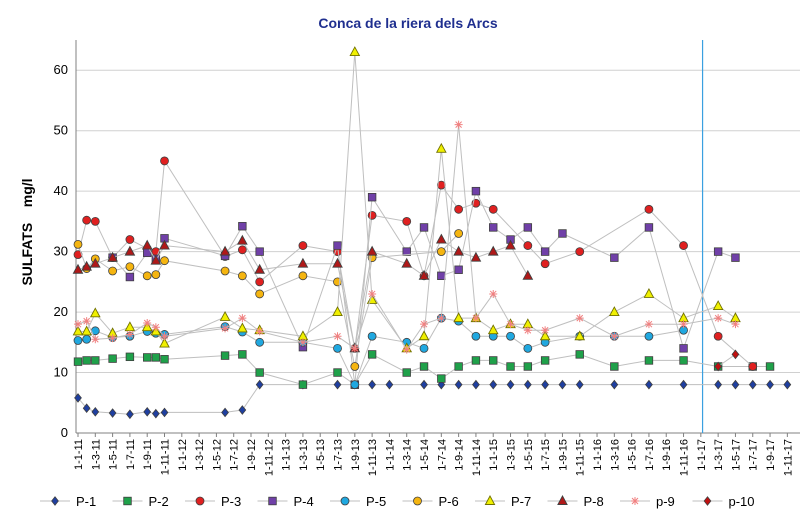  Describe the element at coordinates (650, 455) in the screenshot. I see `x-tick-label: 1-7-16` at that location.